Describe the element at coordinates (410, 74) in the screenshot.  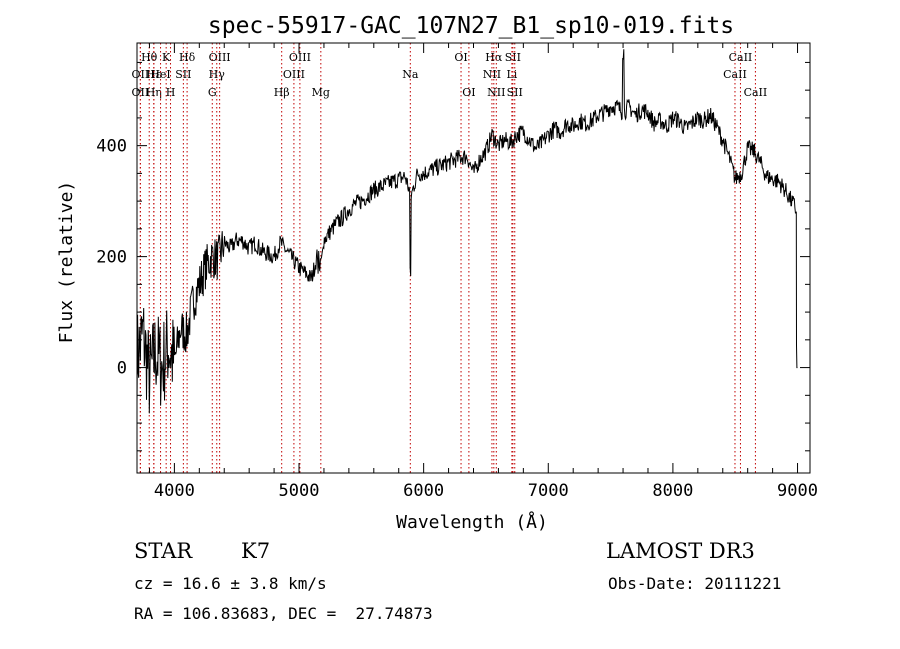
I see `marker-label: Na` at that location.